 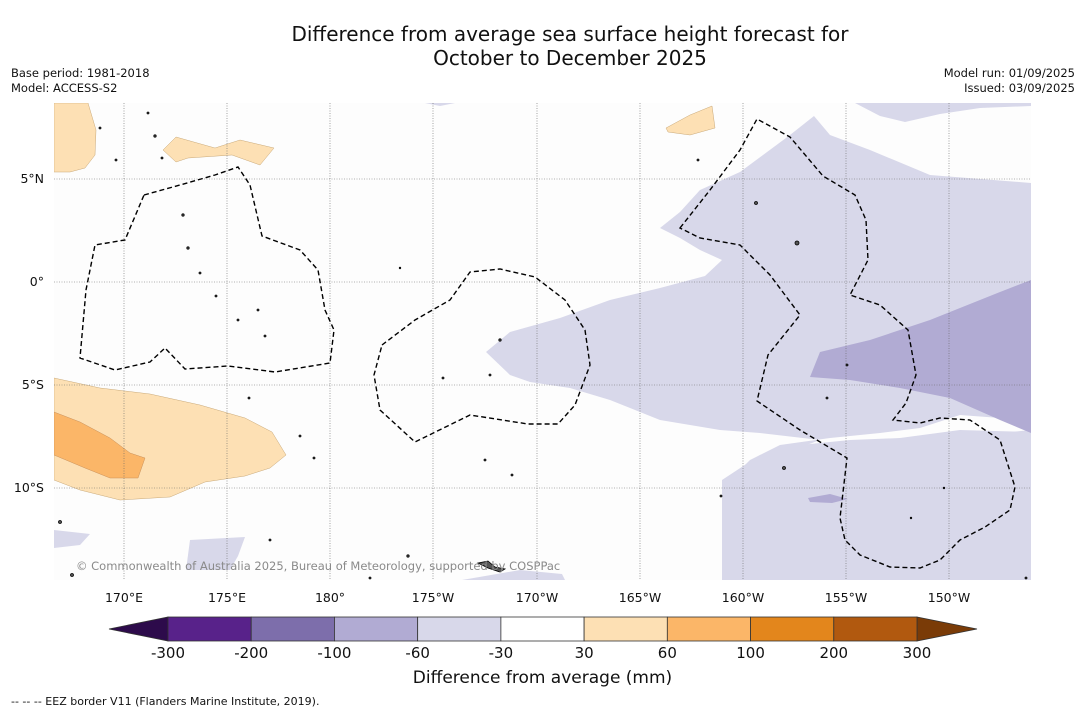 I want to click on negative-anomaly-bottom-center, so click(x=513, y=575).